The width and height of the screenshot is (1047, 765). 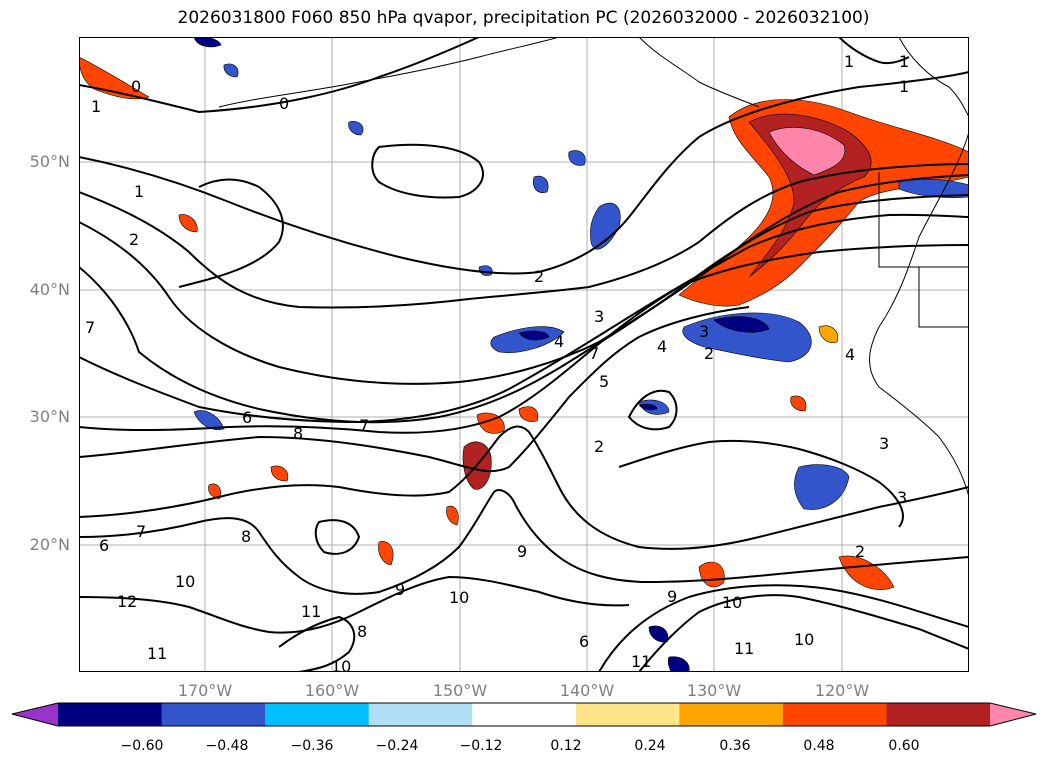 I want to click on lat-label-30n: 30°N, so click(x=49, y=416).